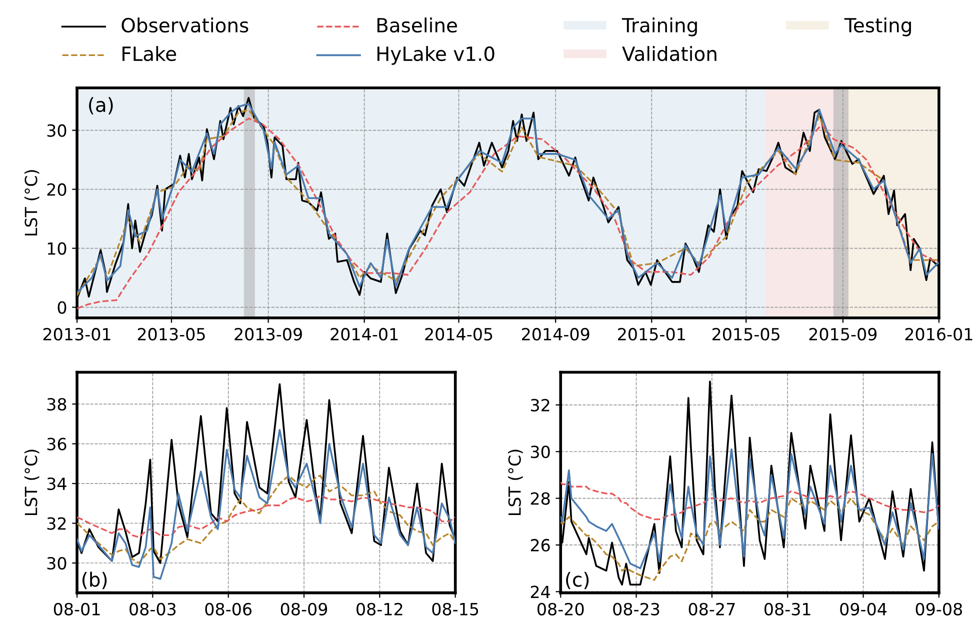 This screenshot has height=632, width=975. I want to click on legend-label: Baseline, so click(417, 25).